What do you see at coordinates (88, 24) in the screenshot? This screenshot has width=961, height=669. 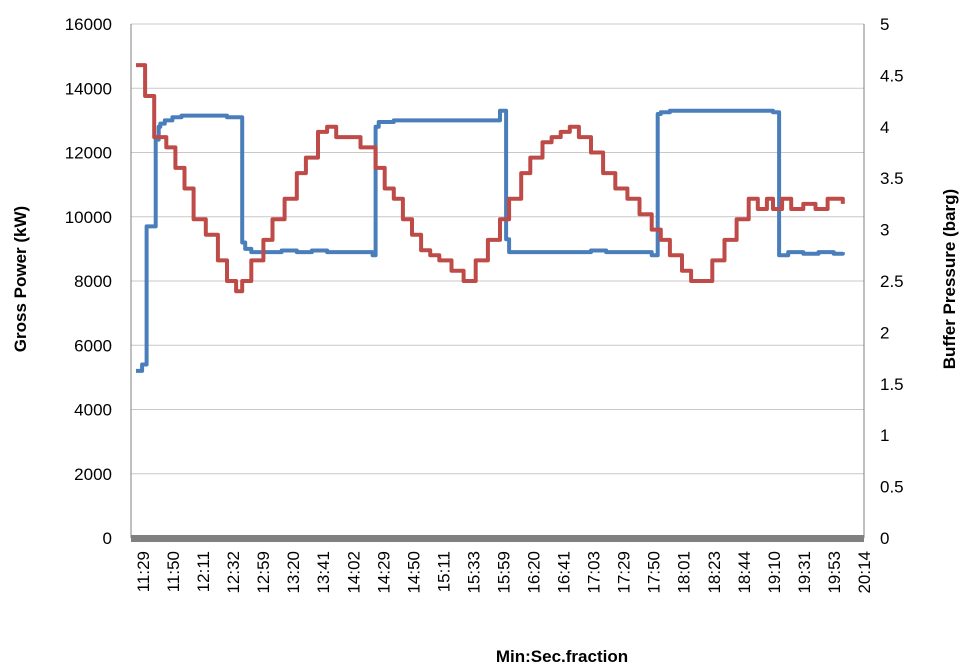 I see `y-left-tick-label: 16000` at bounding box center [88, 24].